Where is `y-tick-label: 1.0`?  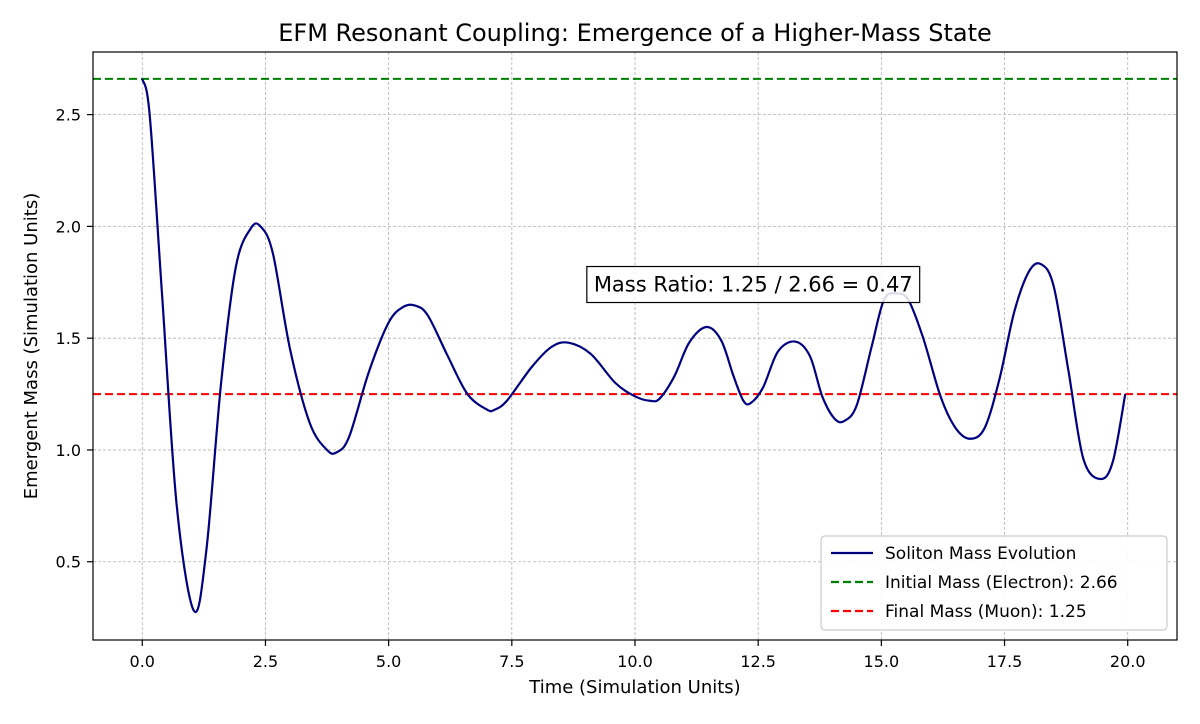
y-tick-label: 1.0 is located at coordinates (68, 450).